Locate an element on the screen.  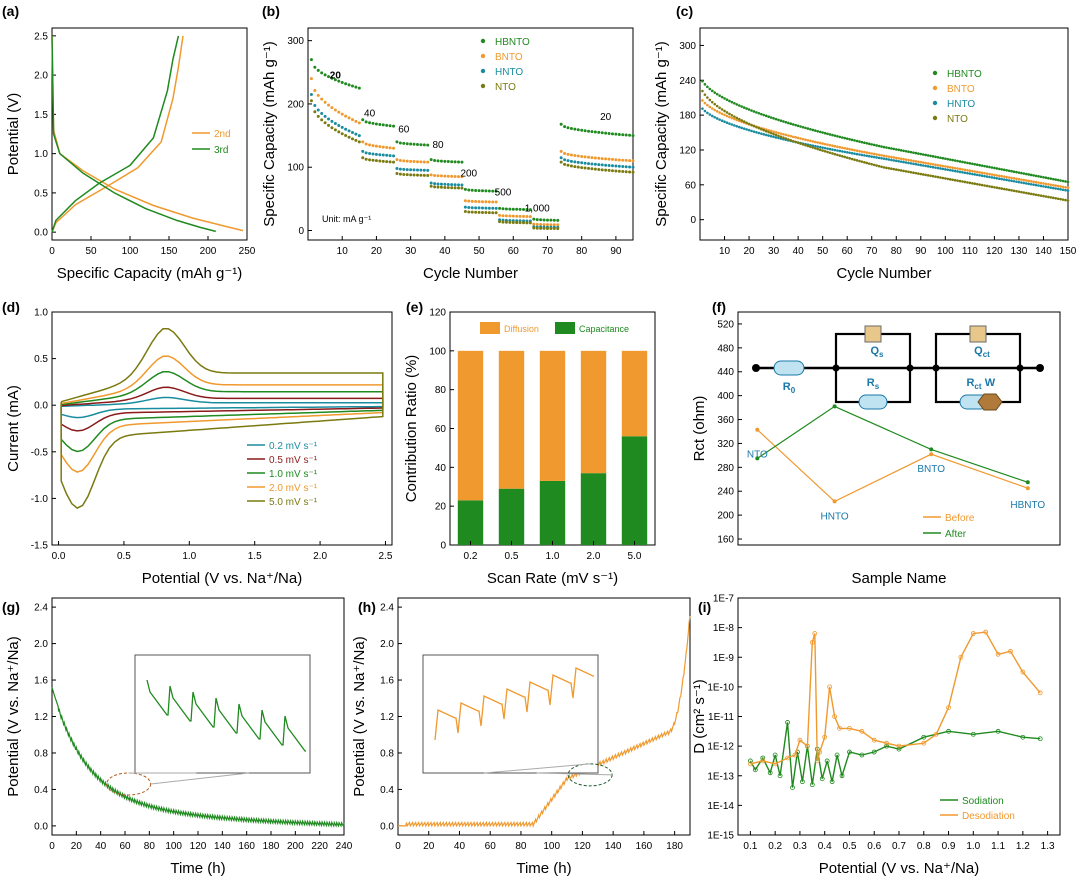
y-tick-label: 0.0 is located at coordinates (41, 406).